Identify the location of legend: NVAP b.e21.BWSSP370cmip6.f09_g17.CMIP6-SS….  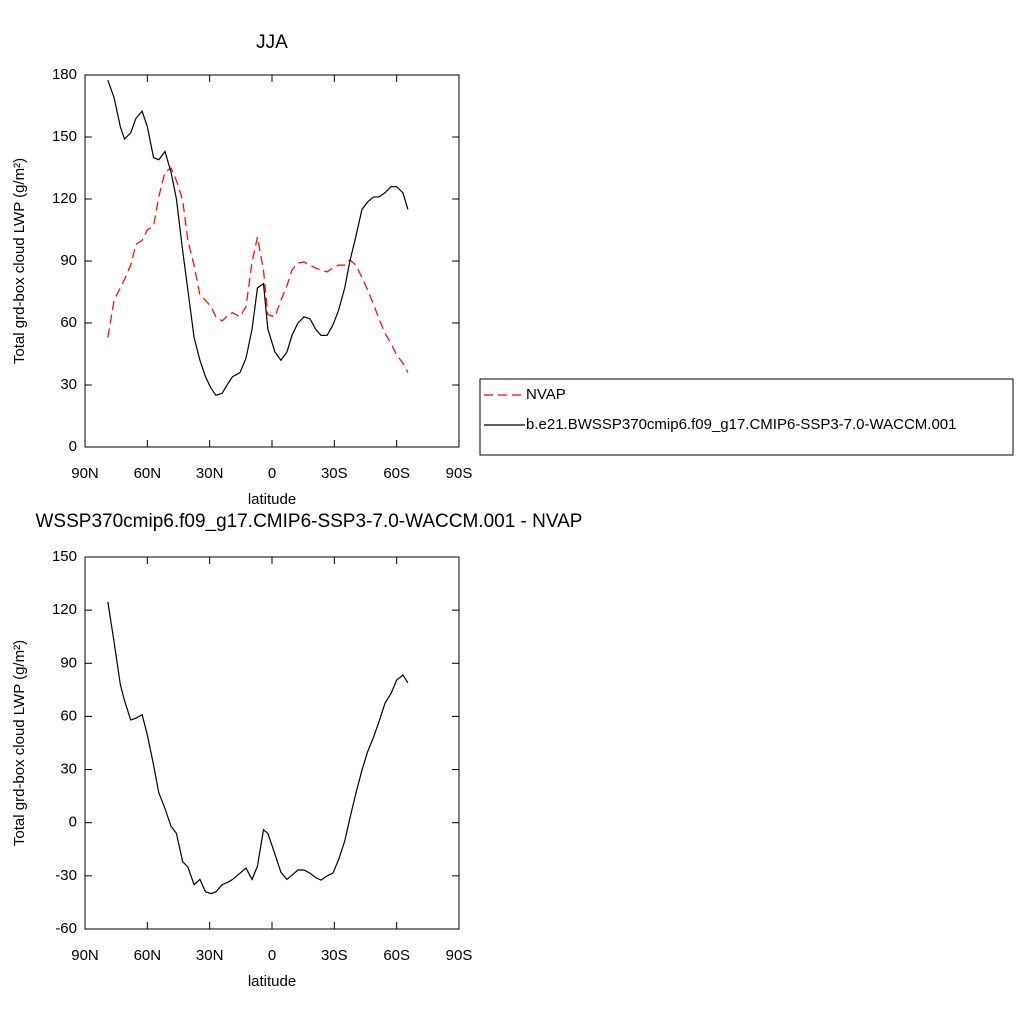
(746, 417).